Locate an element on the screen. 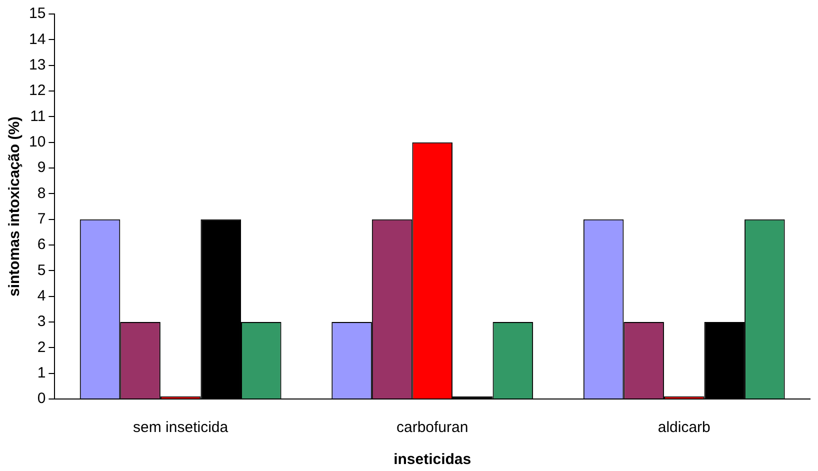 This screenshot has height=471, width=818. y-tick-label: 11 is located at coordinates (38, 116).